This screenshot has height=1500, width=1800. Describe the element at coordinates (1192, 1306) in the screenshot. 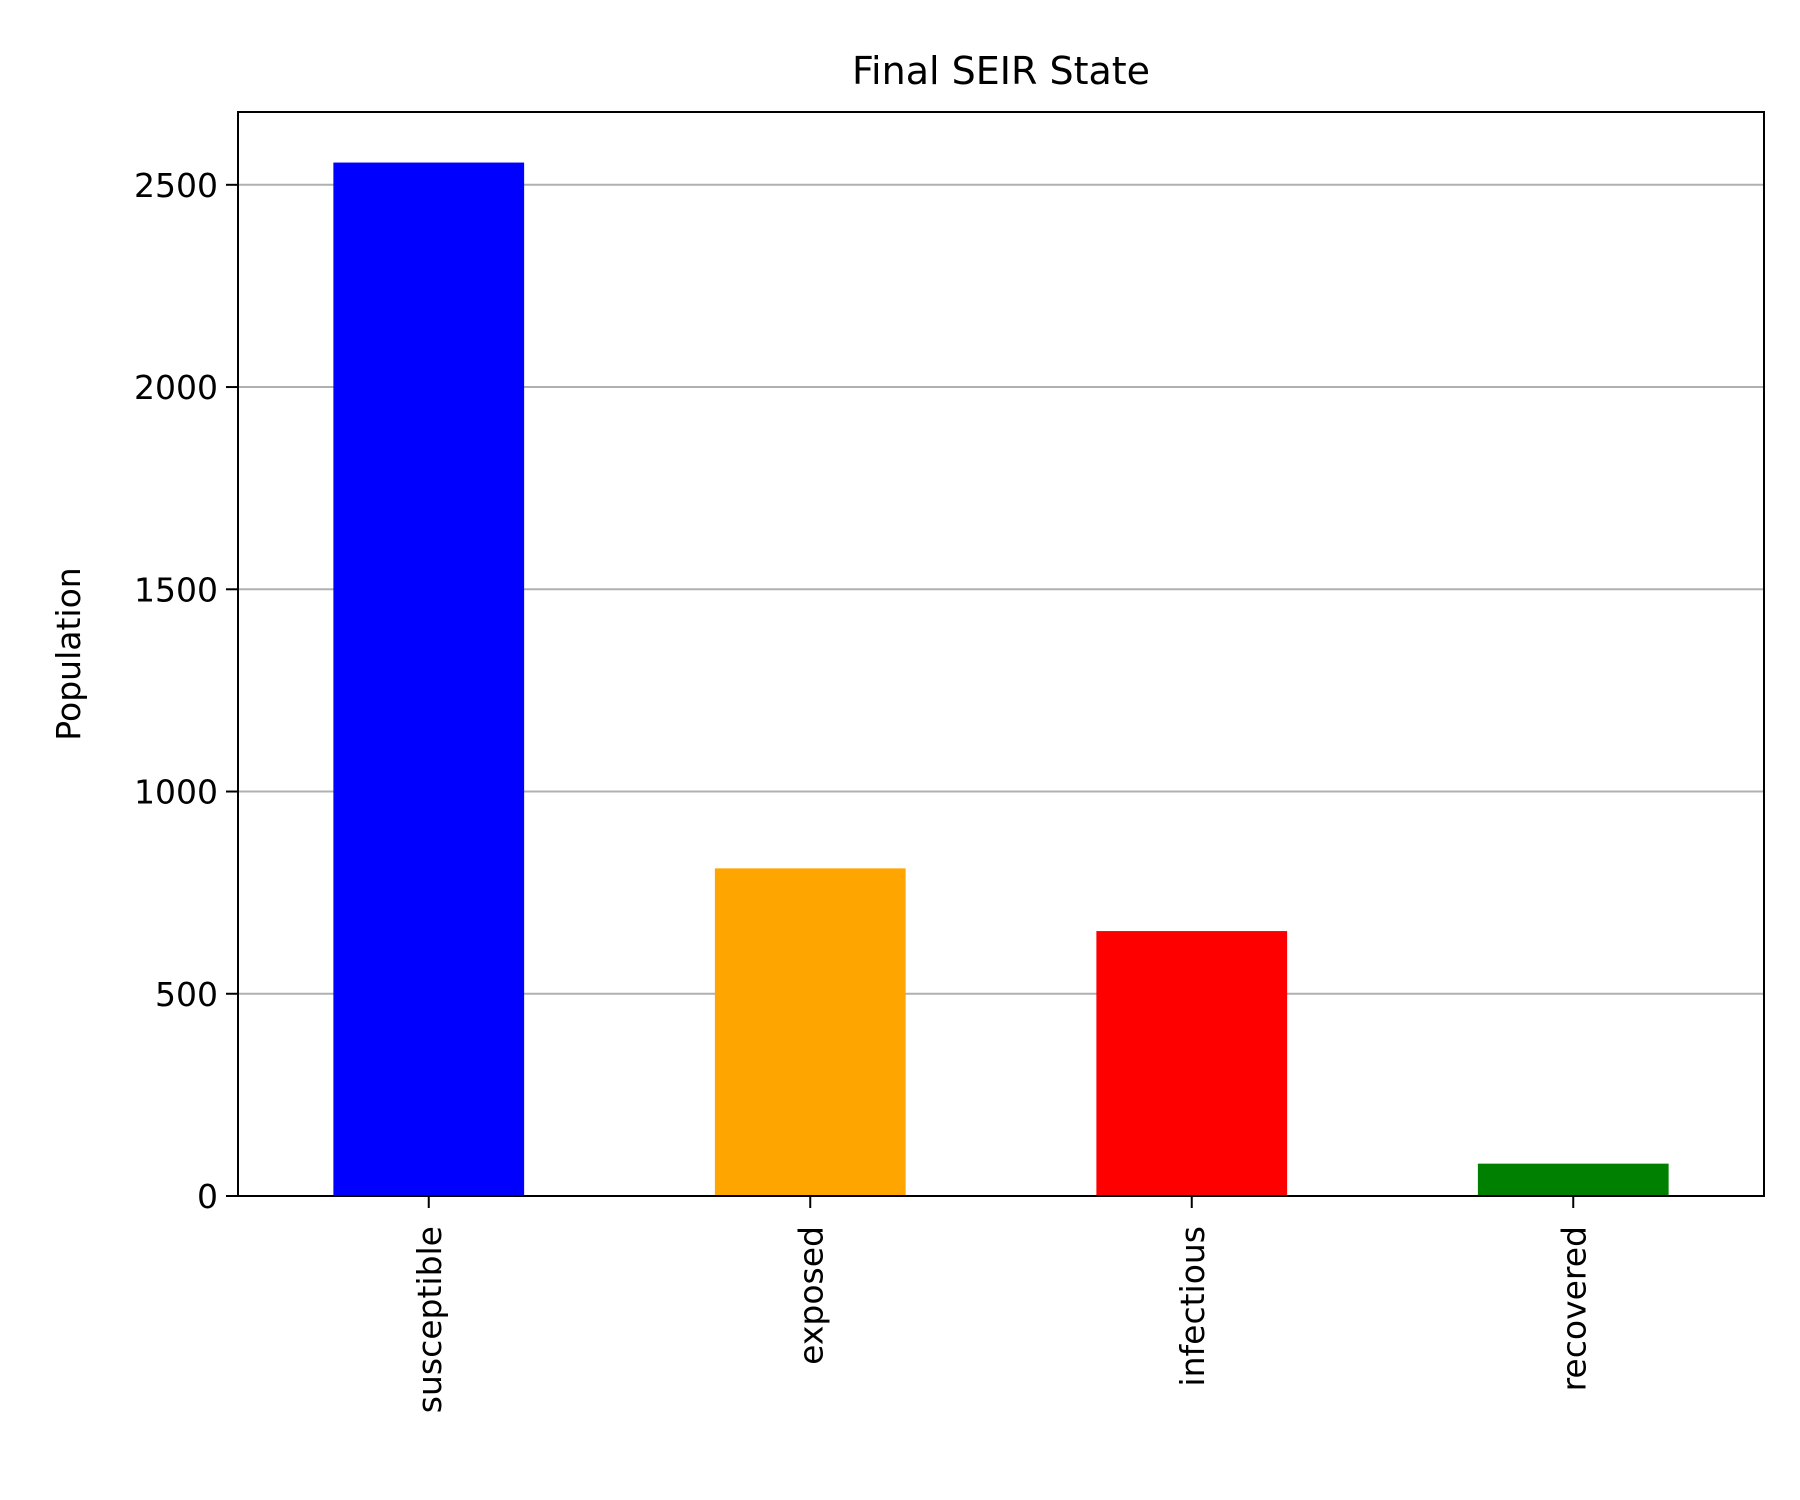

I see `x-tick-label-infectious: infectious` at that location.